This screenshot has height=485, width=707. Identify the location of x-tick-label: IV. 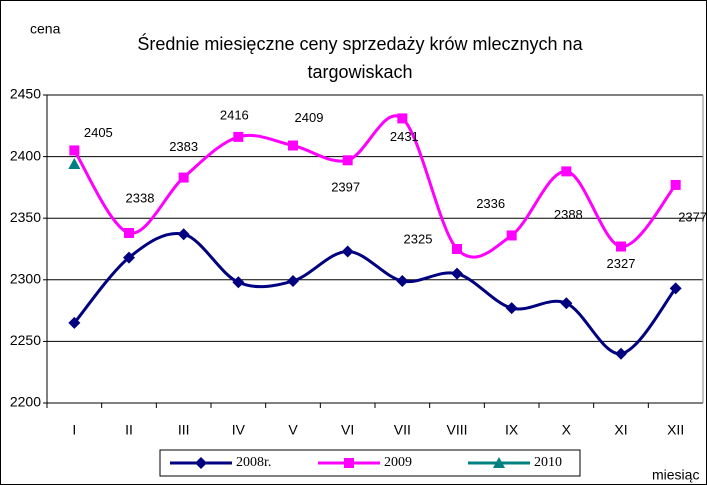
(239, 430).